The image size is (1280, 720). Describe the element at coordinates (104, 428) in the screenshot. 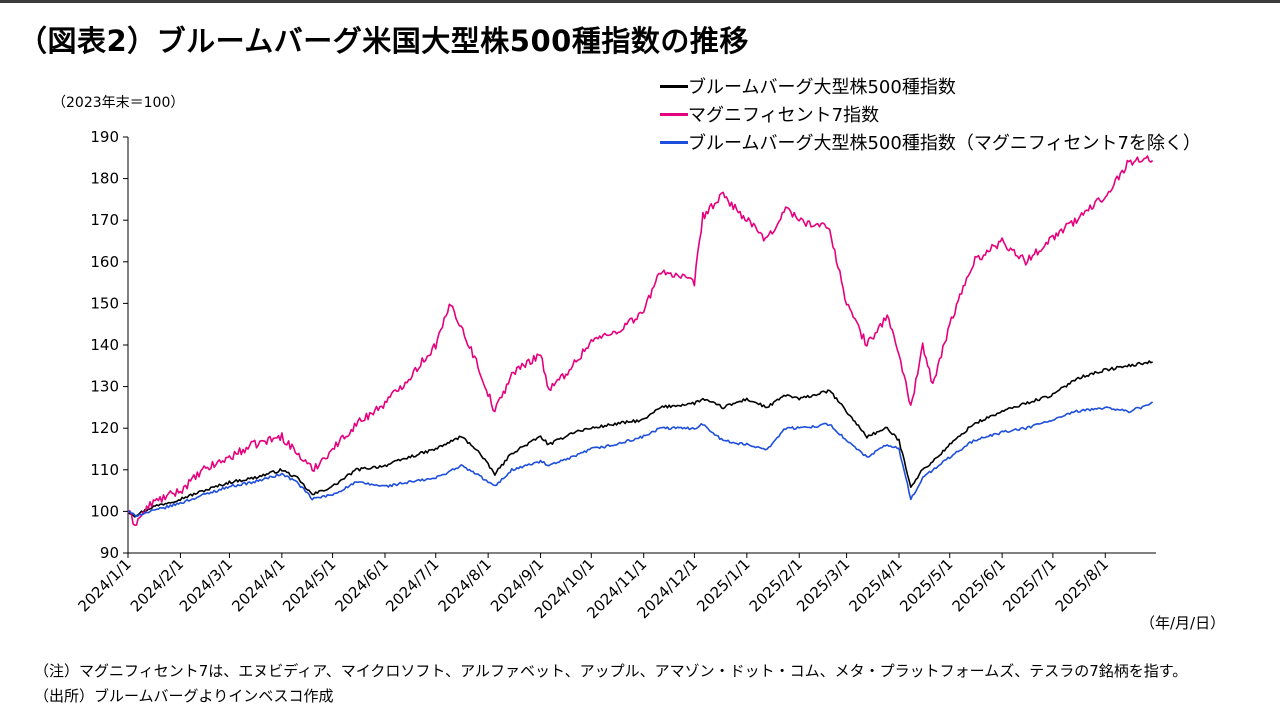

I see `y-tick-label: 120` at that location.